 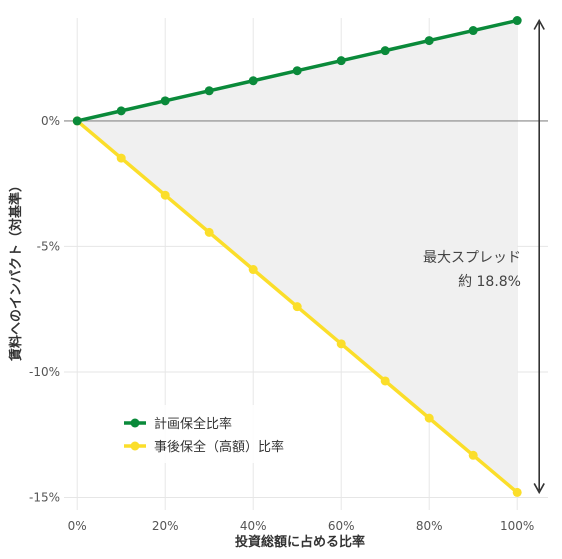 I want to click on legend-background, so click(x=221, y=434).